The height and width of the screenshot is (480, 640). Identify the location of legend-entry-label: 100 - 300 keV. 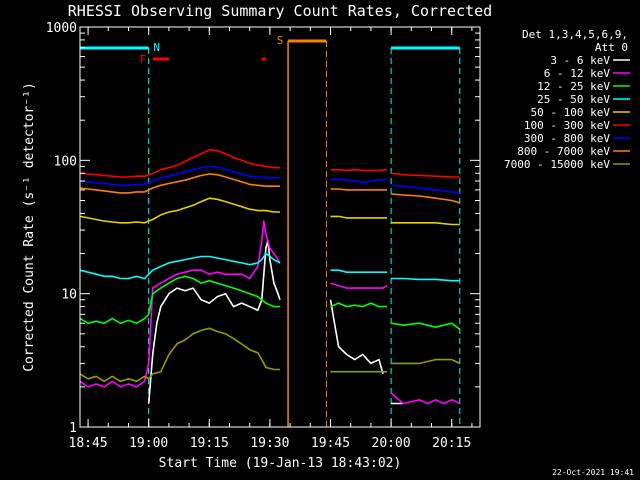
(567, 125).